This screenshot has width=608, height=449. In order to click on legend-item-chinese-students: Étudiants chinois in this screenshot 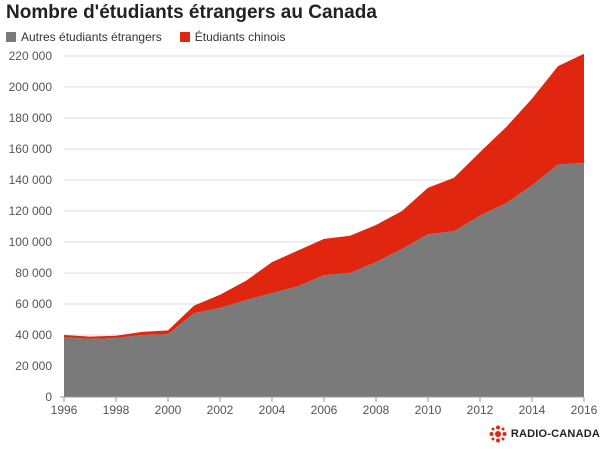, I will do `click(232, 37)`.